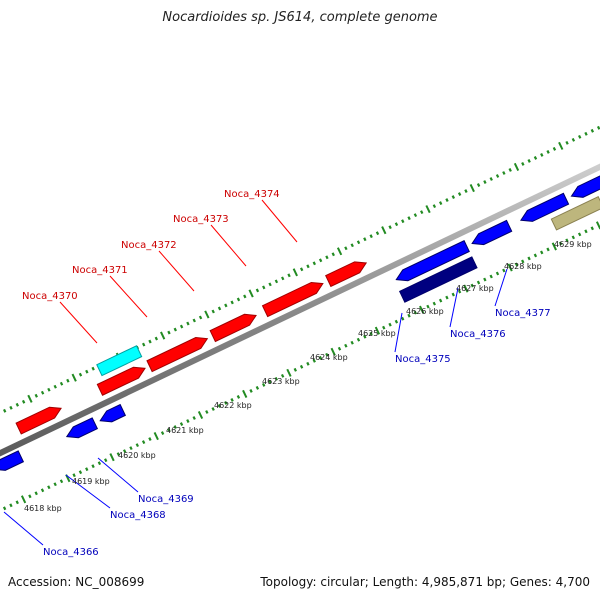 This screenshot has height=600, width=600. Describe the element at coordinates (76, 582) in the screenshot. I see `accession-text: Accession: NC_008699` at that location.